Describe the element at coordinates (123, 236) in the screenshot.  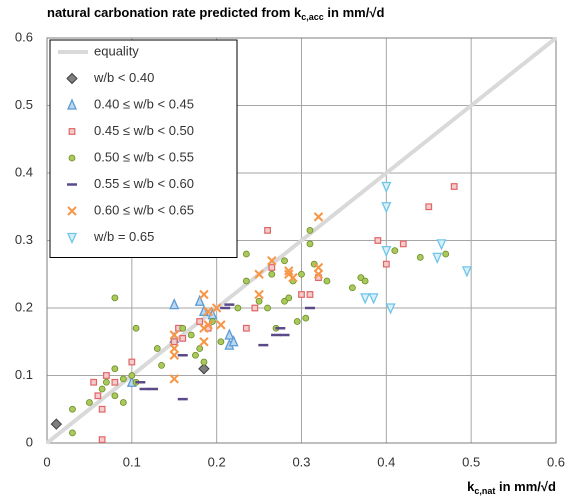
I see `legend-label: w/b = 0.65` at that location.